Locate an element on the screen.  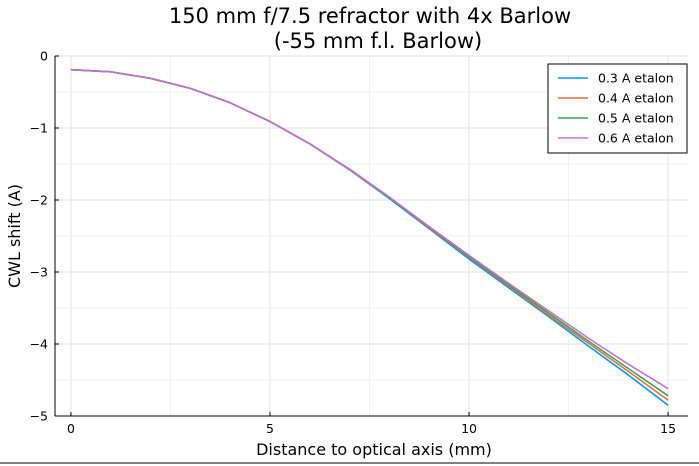
y-tick-label: 0 is located at coordinates (44, 56).